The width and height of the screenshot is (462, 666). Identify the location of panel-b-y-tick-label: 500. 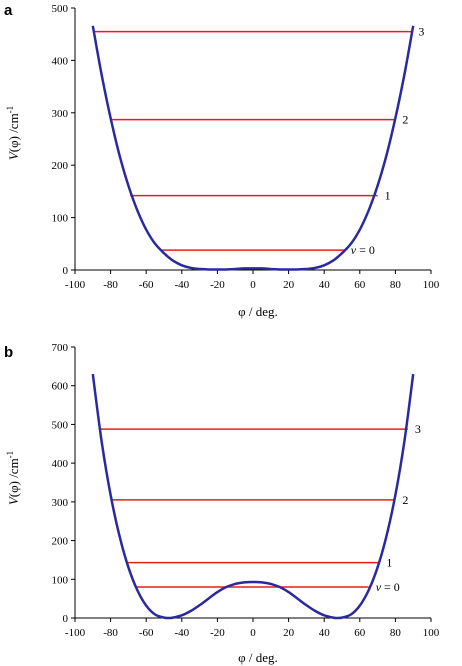
(60, 425).